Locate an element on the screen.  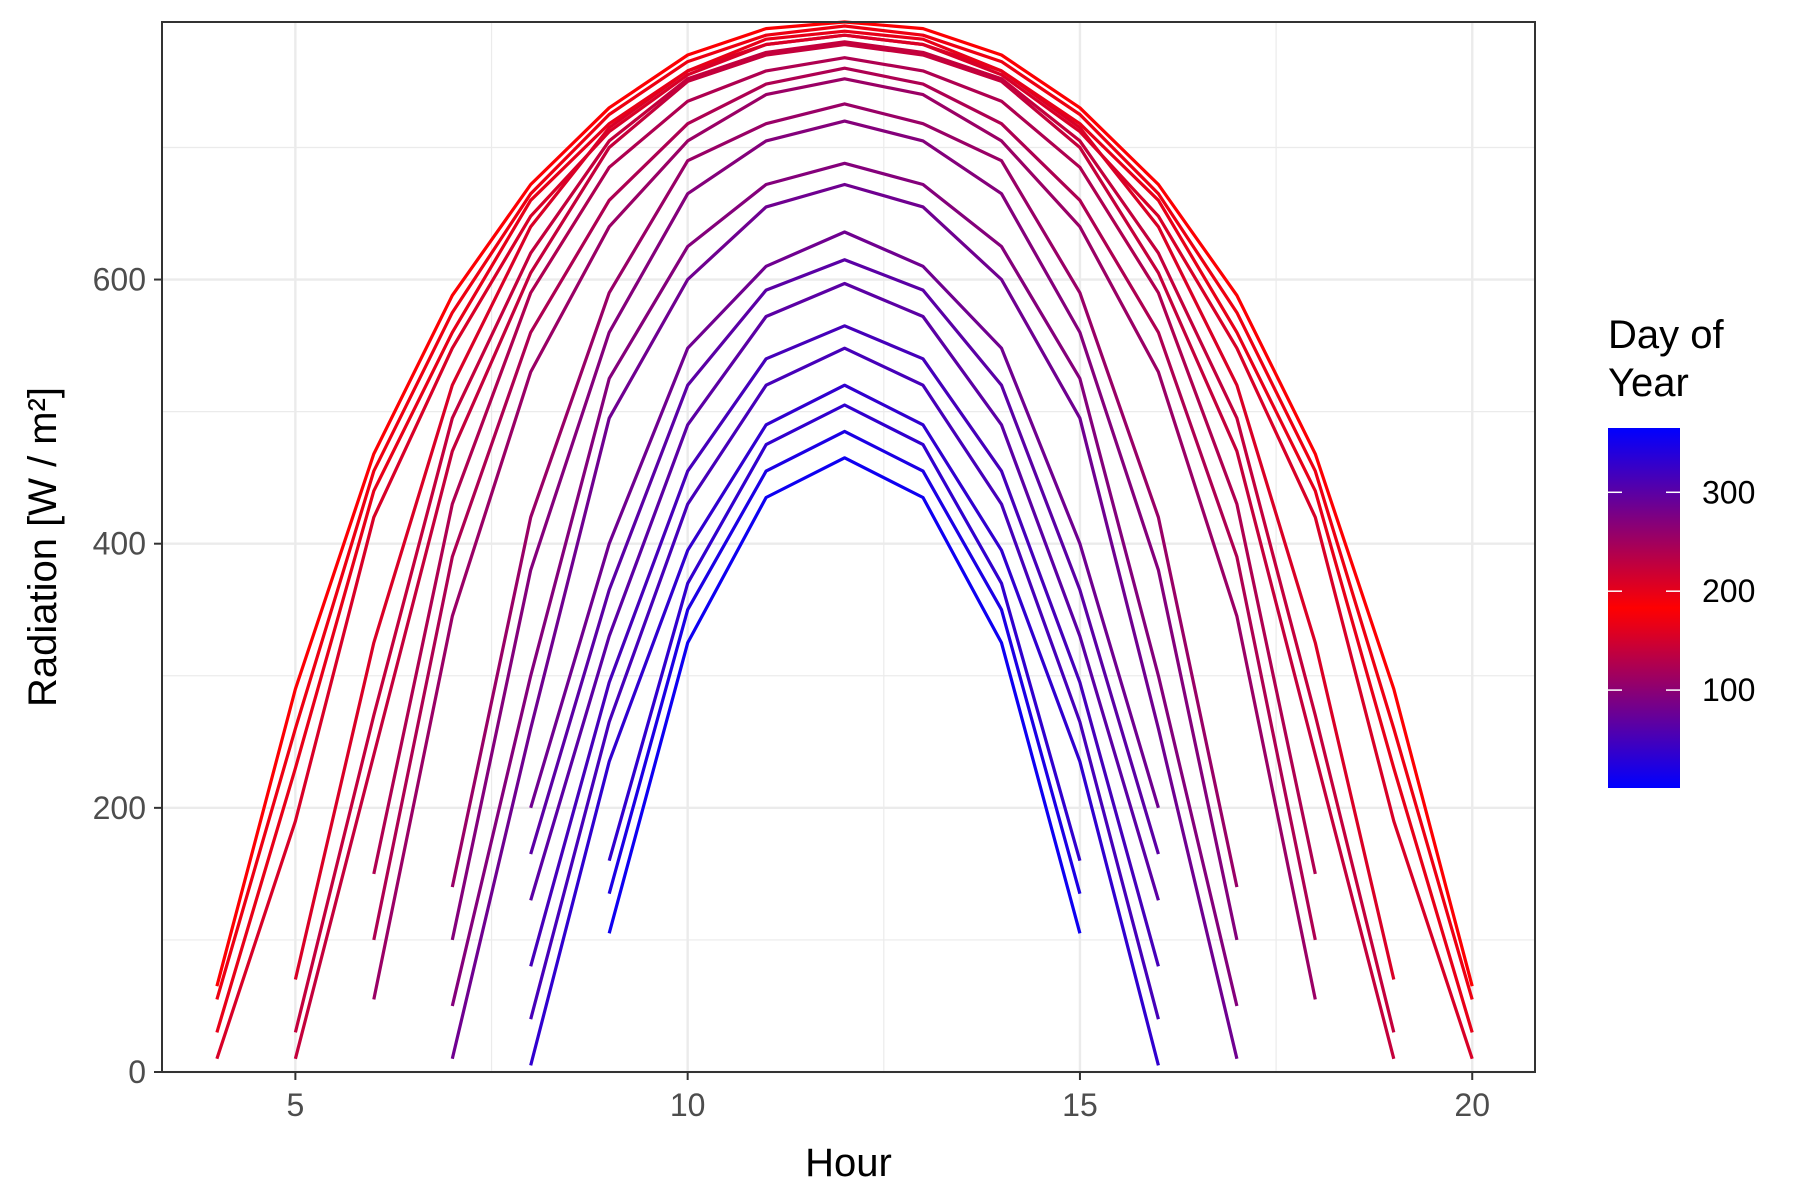
x-axis: 5 10 15 20 is located at coordinates (888, 1097).